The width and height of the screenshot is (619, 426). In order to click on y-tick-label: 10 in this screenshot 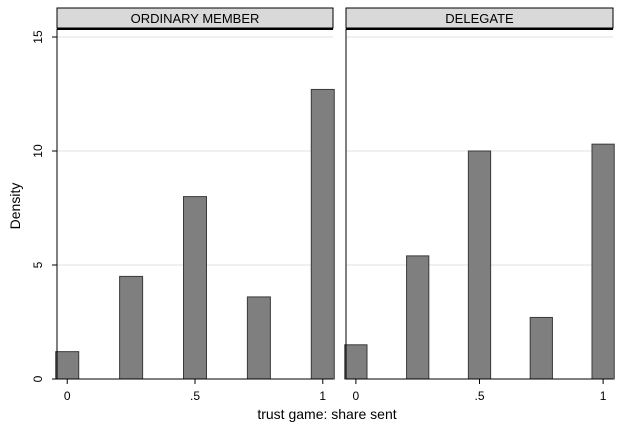, I will do `click(38, 151)`.